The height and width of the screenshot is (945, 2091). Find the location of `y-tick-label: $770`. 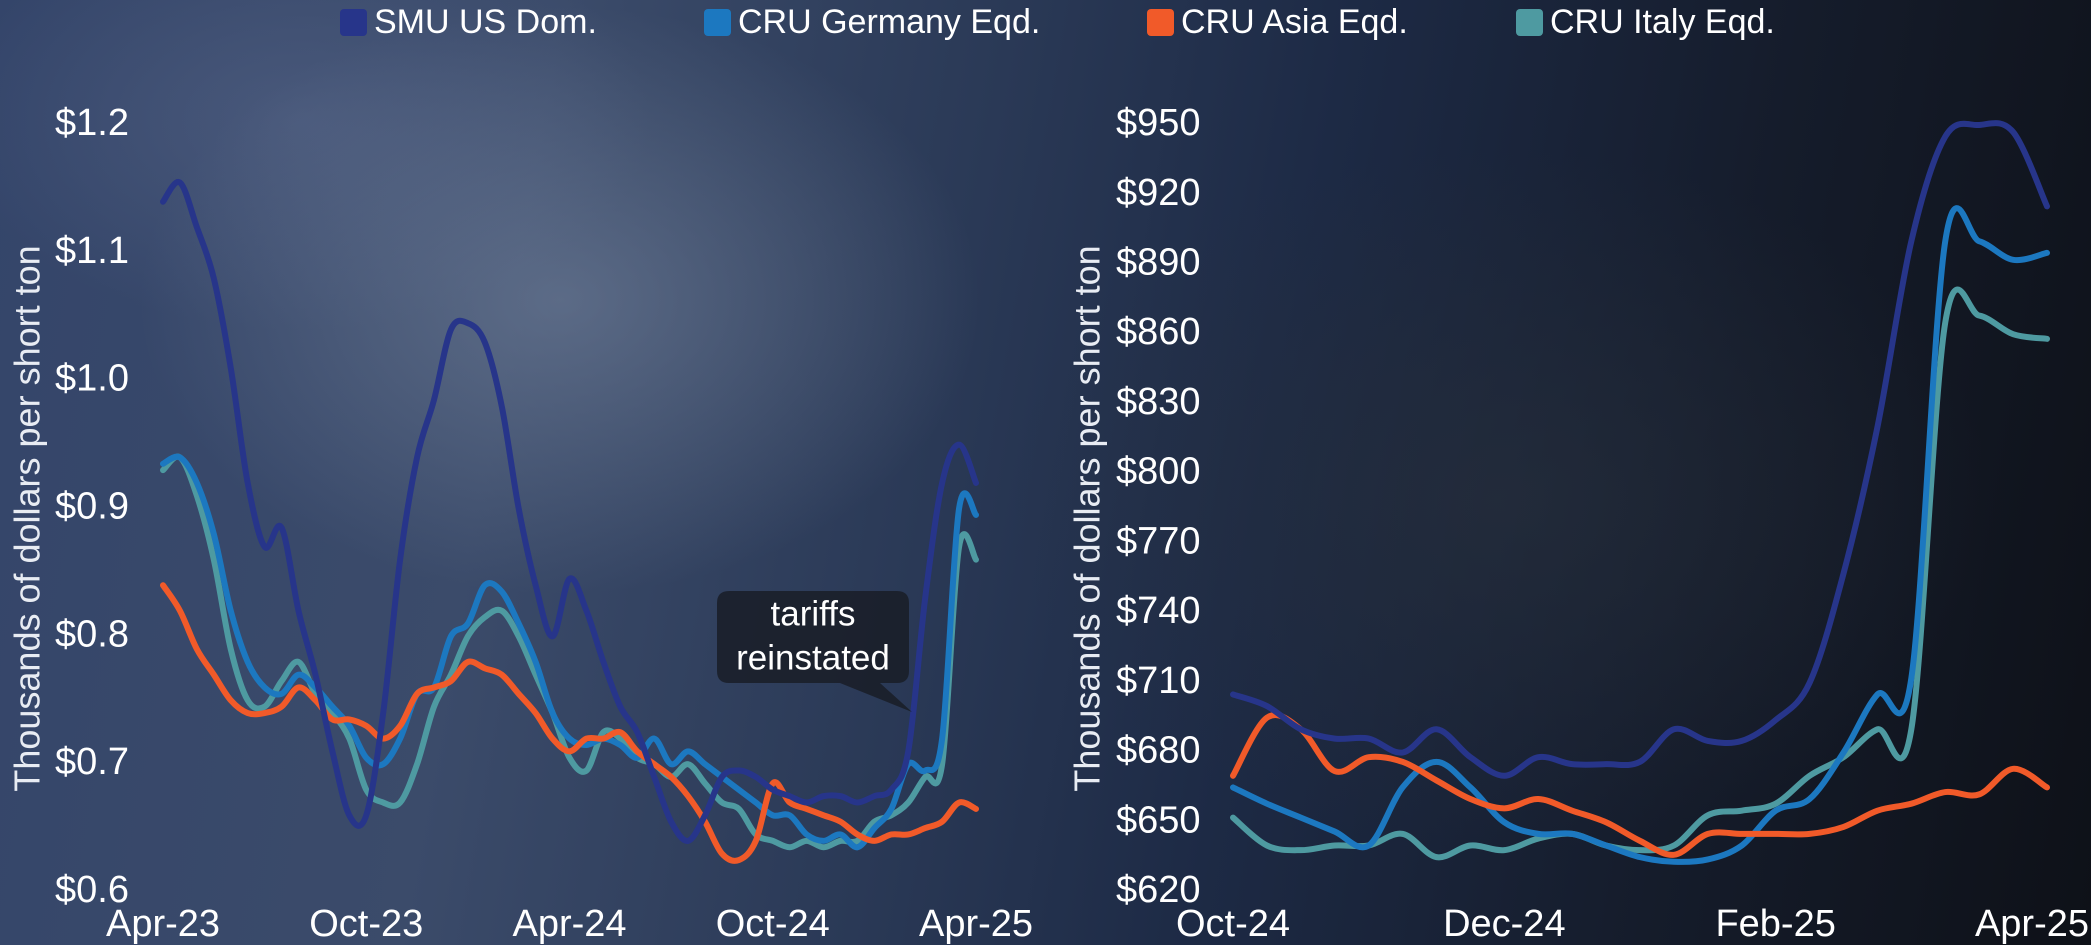

y-tick-label: $770 is located at coordinates (1158, 541).